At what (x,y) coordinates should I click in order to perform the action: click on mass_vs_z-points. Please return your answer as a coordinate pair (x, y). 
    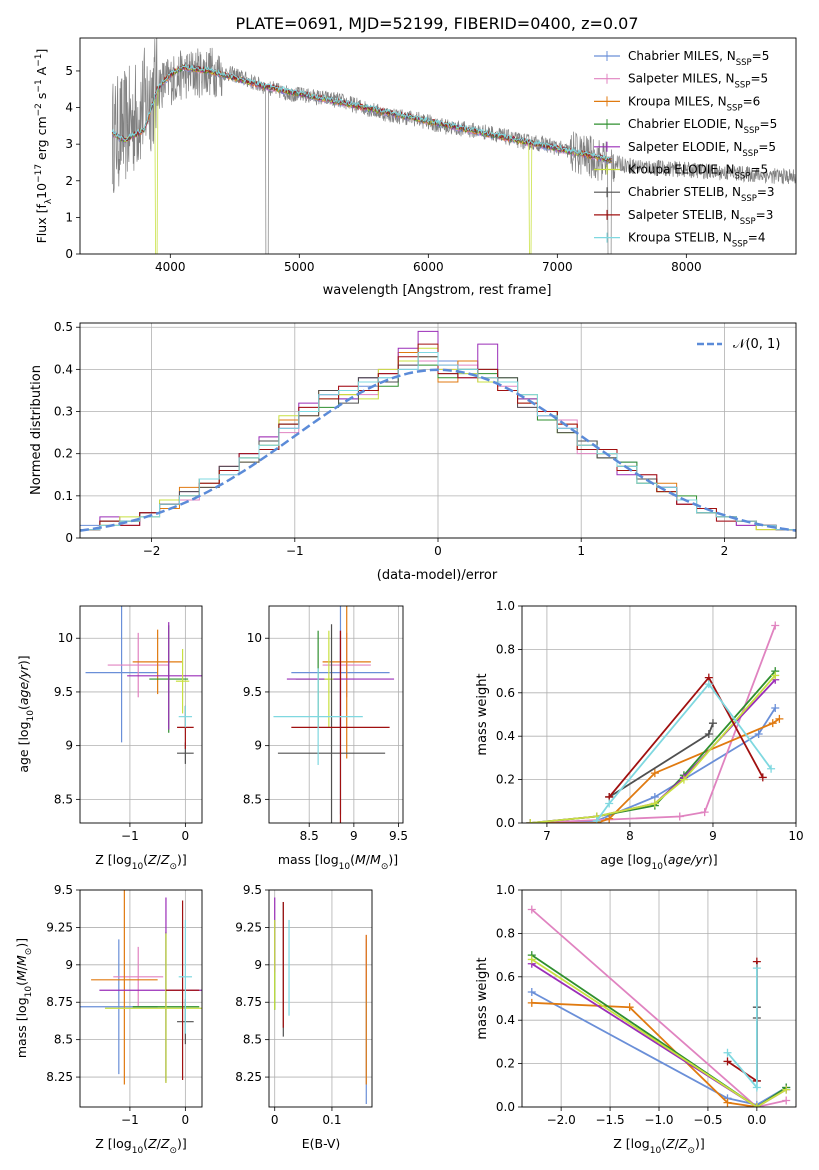
    Looking at the image, I should click on (141, 987).